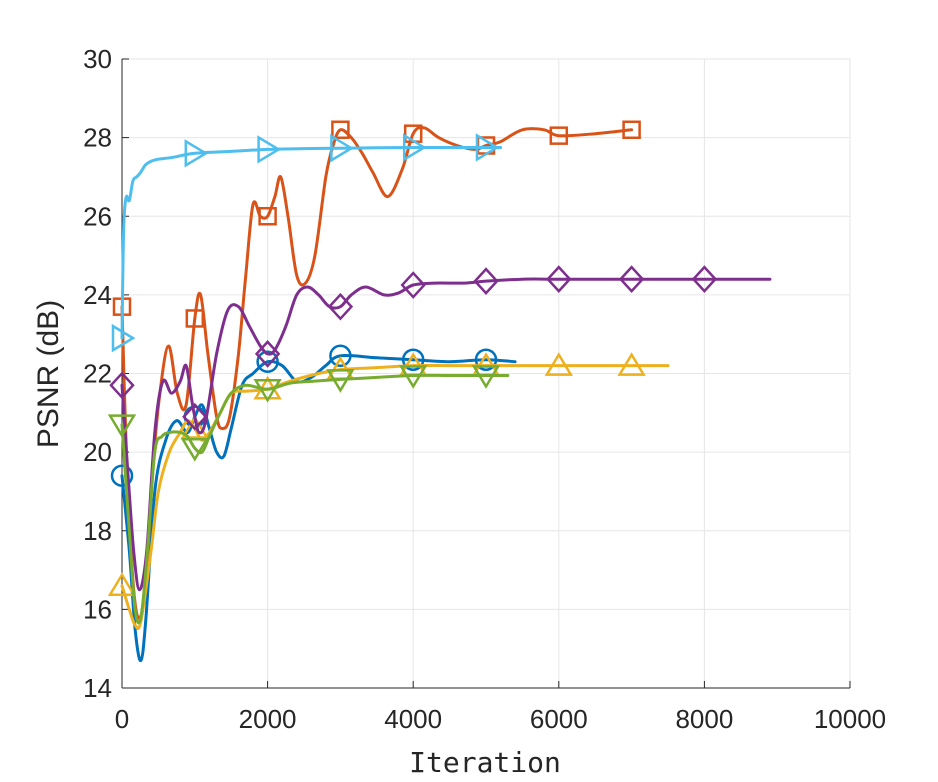 The image size is (938, 782). What do you see at coordinates (97, 531) in the screenshot?
I see `y-tick-label: 18` at bounding box center [97, 531].